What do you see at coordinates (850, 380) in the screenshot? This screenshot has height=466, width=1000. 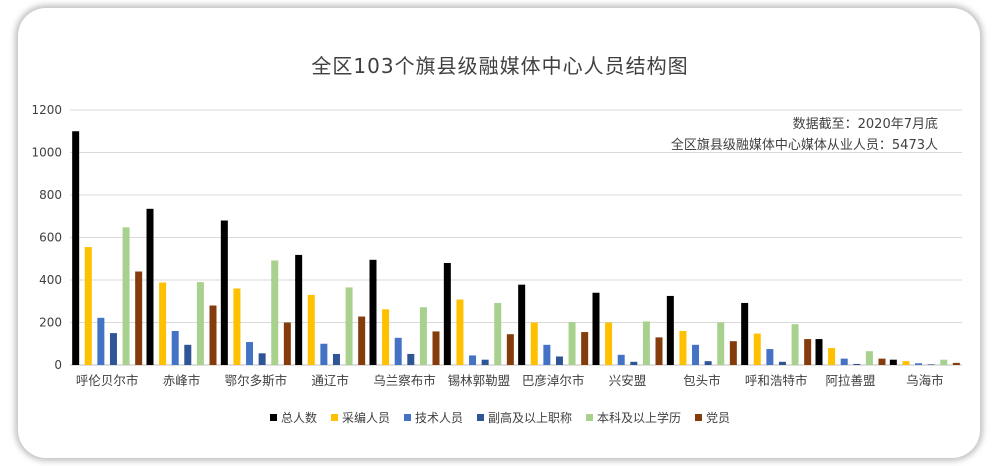 I see `x-tick-label: 阿拉善盟` at bounding box center [850, 380].